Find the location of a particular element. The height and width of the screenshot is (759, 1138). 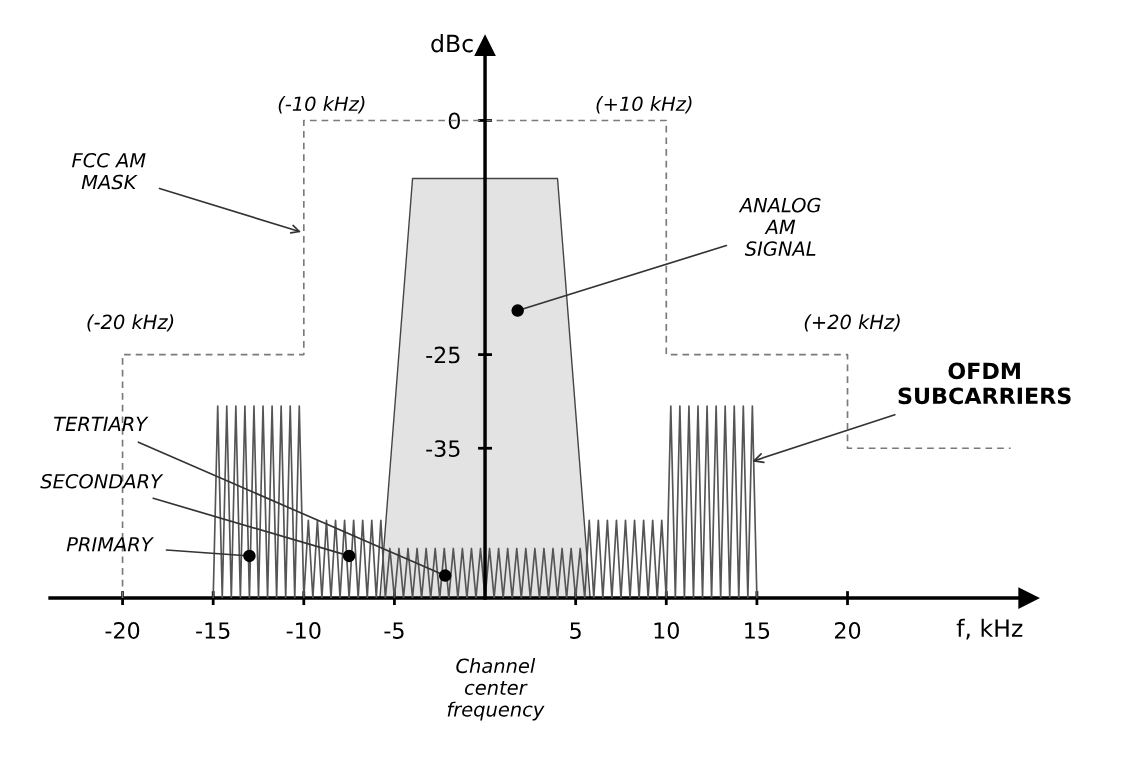

annotation: (-20 kHz) is located at coordinates (130, 323).